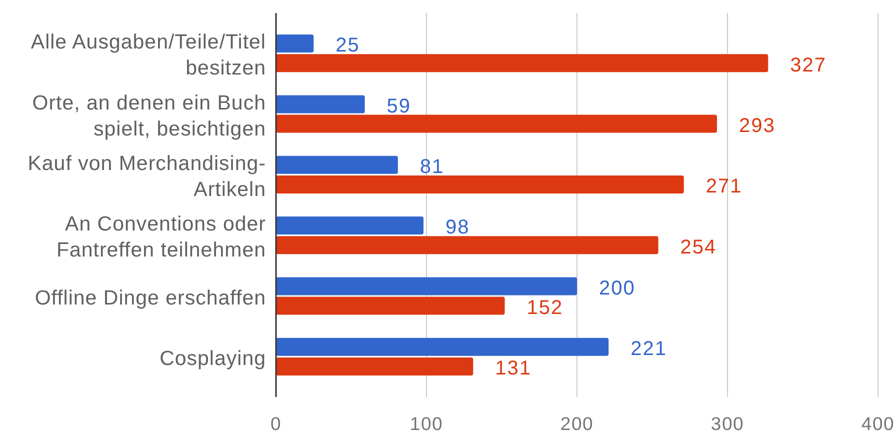  Describe the element at coordinates (545, 307) in the screenshot. I see `data-label: 152` at that location.